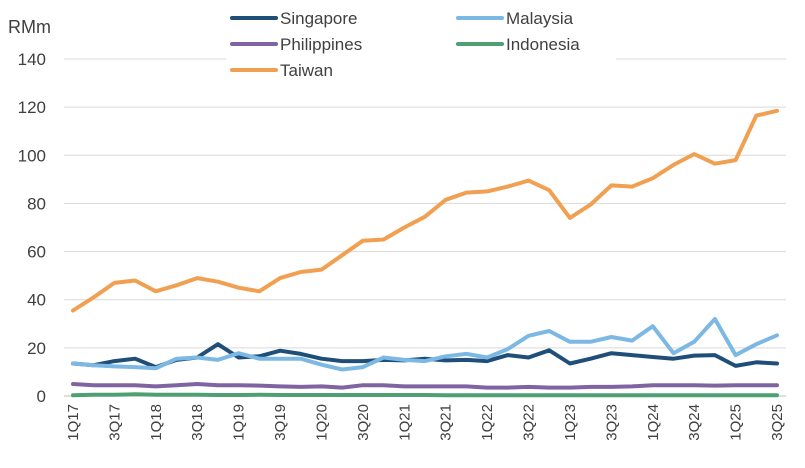 Image resolution: width=805 pixels, height=468 pixels. Describe the element at coordinates (32, 59) in the screenshot. I see `y-tick-label: 140` at that location.